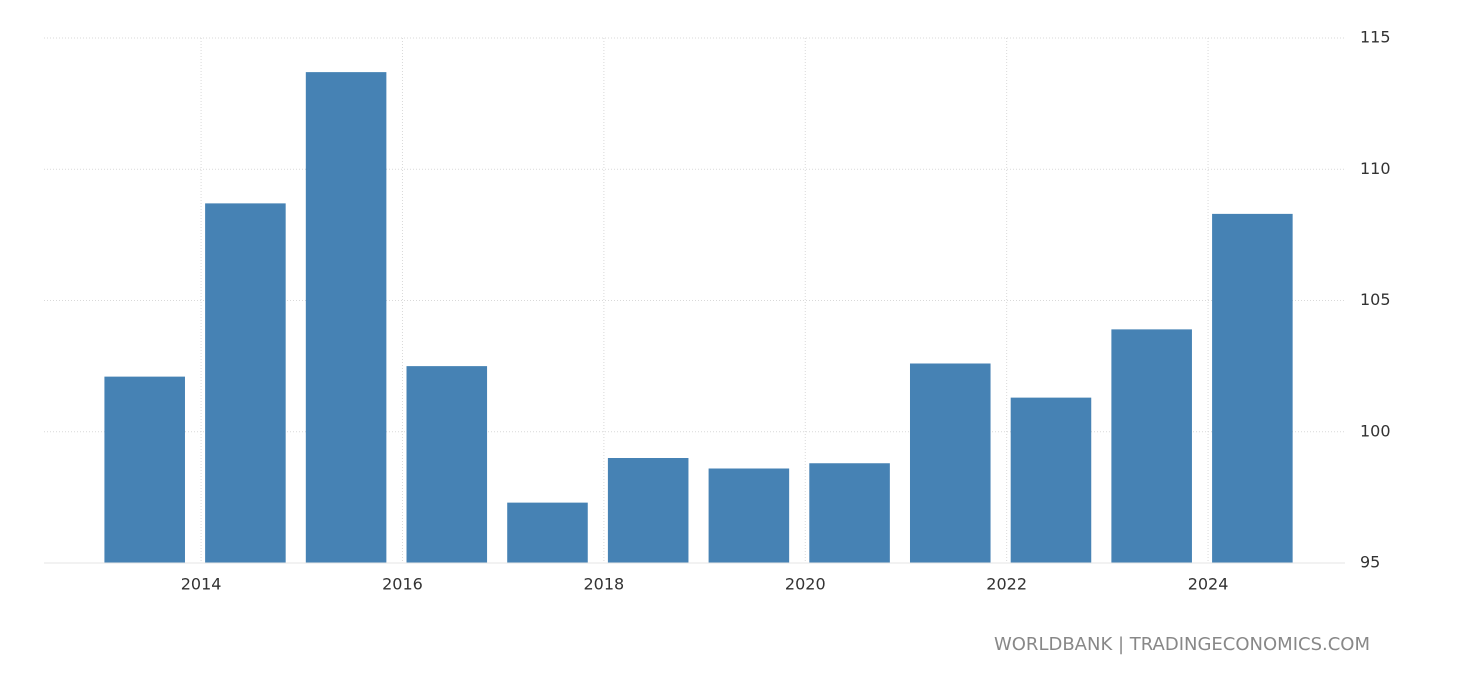 The width and height of the screenshot is (1460, 680). Describe the element at coordinates (402, 584) in the screenshot. I see `x-tick-label: 2016` at that location.